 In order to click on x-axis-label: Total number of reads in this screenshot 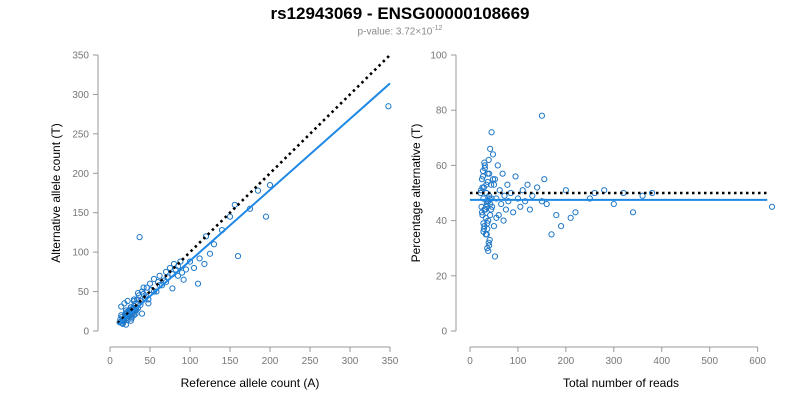, I will do `click(621, 383)`.